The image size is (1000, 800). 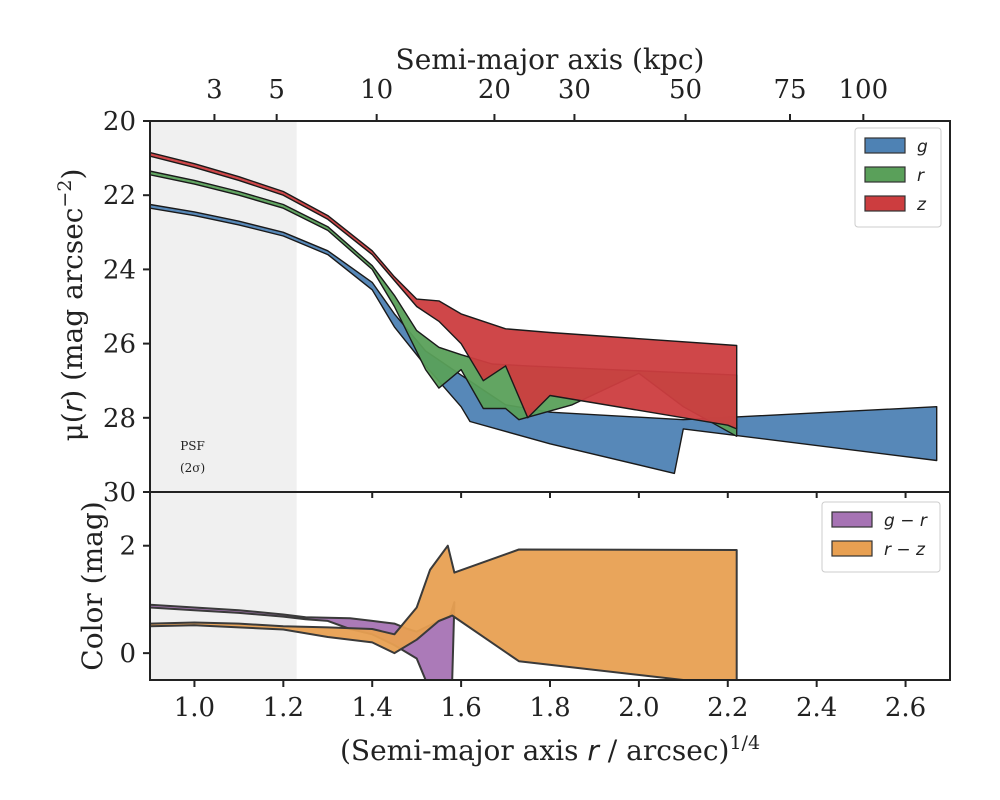 I want to click on top-y-ticks: 20 22 24 26 28 30, so click(x=126, y=307).